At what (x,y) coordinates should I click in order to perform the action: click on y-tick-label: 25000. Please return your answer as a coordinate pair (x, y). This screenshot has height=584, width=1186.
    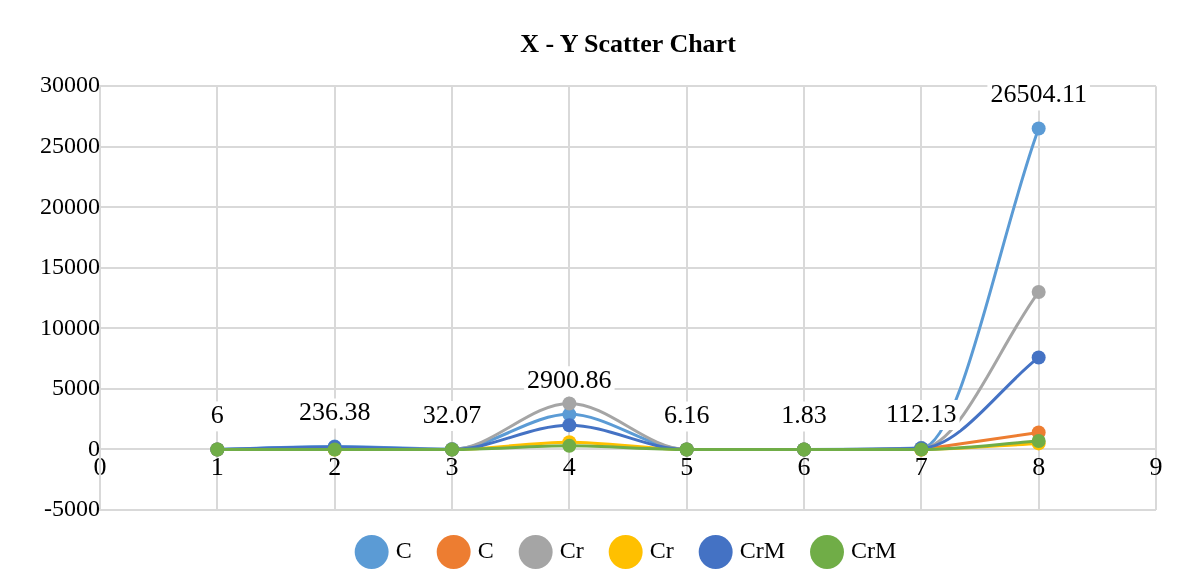
    Looking at the image, I should click on (70, 145).